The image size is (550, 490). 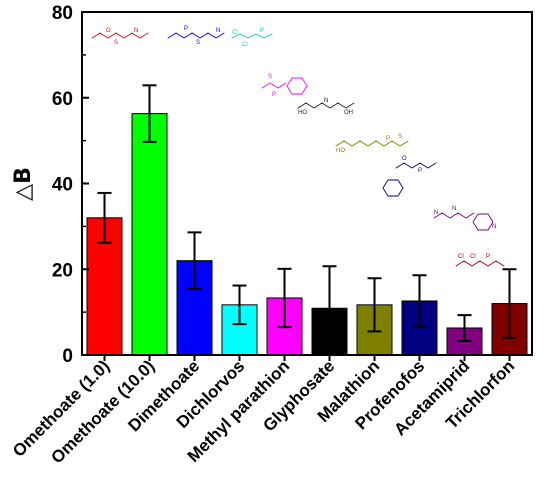 What do you see at coordinates (62, 185) in the screenshot?
I see `y-tick-label: 40` at bounding box center [62, 185].